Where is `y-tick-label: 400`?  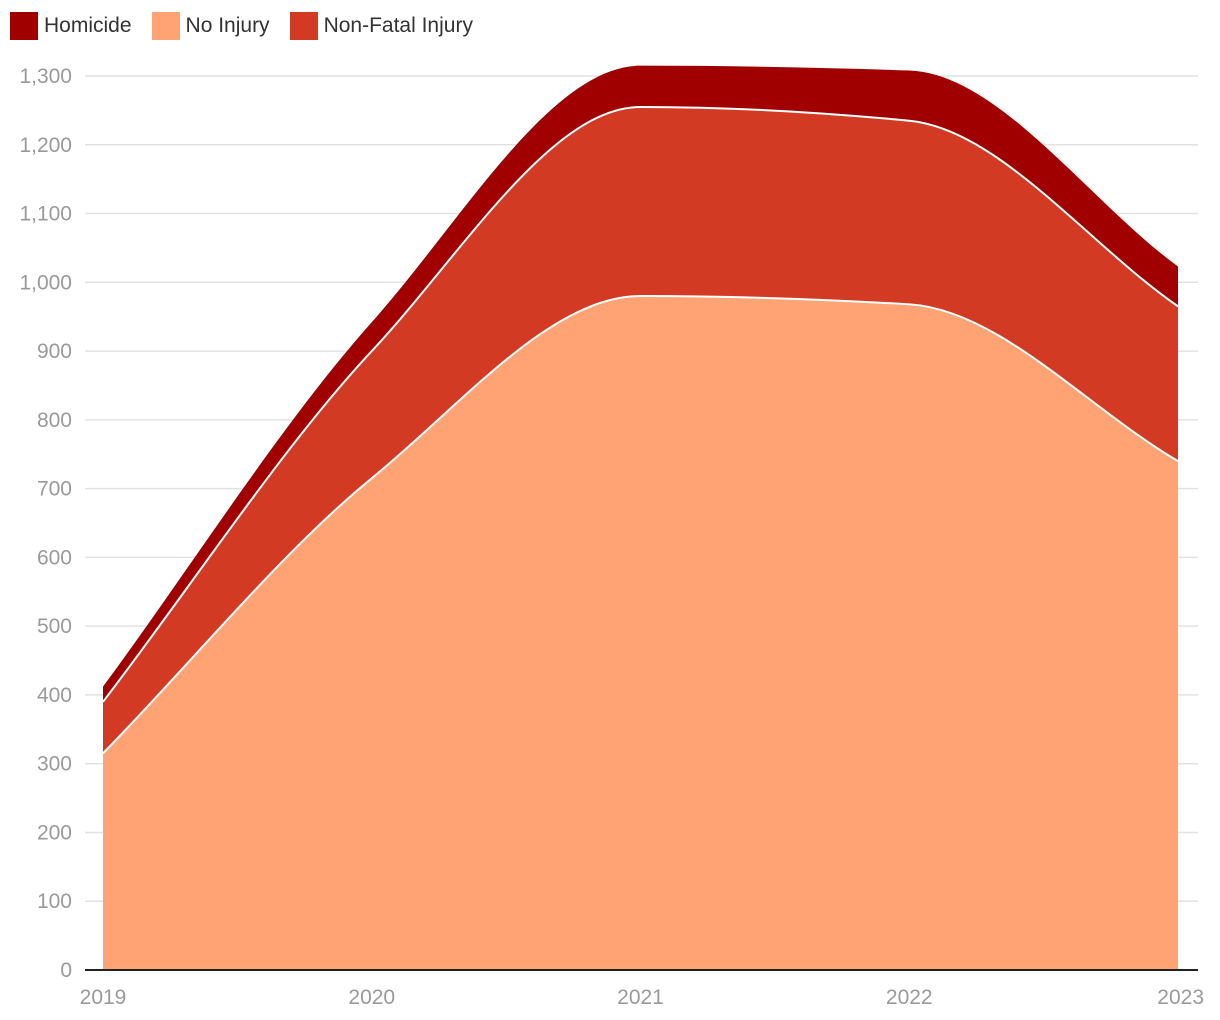 y-tick-label: 400 is located at coordinates (54, 695).